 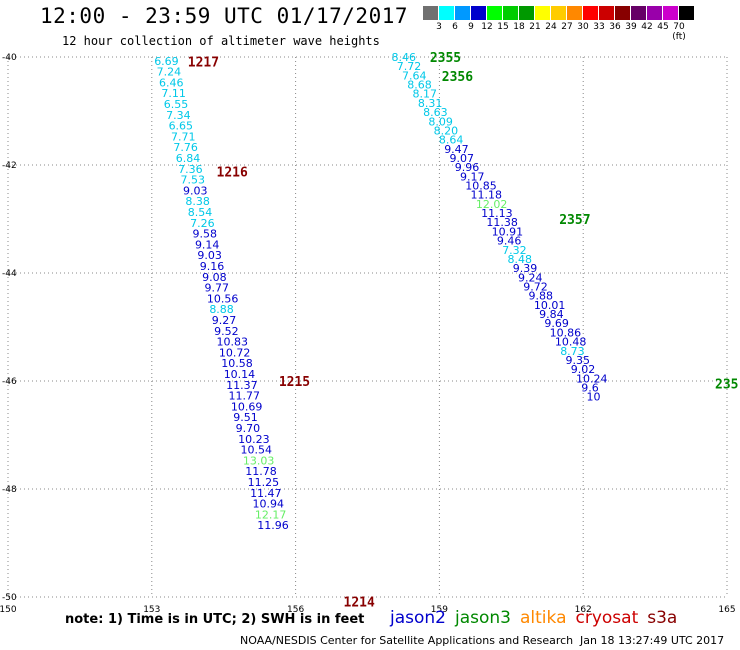 I want to click on swh-label: 9.6, so click(x=590, y=387).